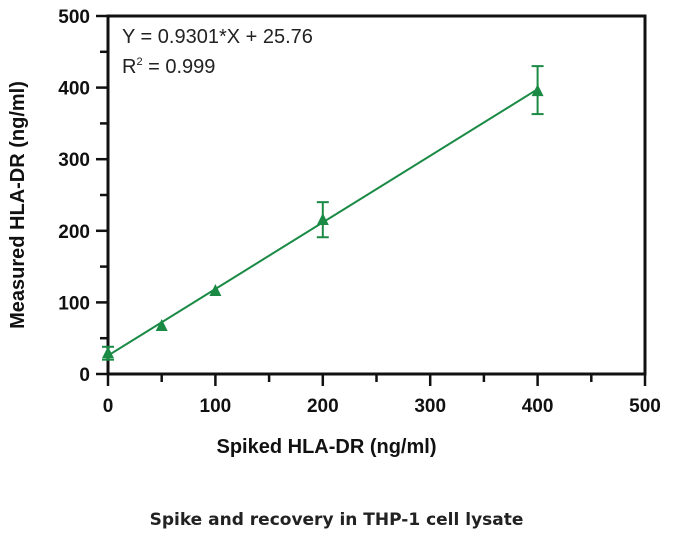 The height and width of the screenshot is (540, 673). What do you see at coordinates (217, 37) in the screenshot?
I see `equation-label: Y = 0.9301*X + 25.76` at bounding box center [217, 37].